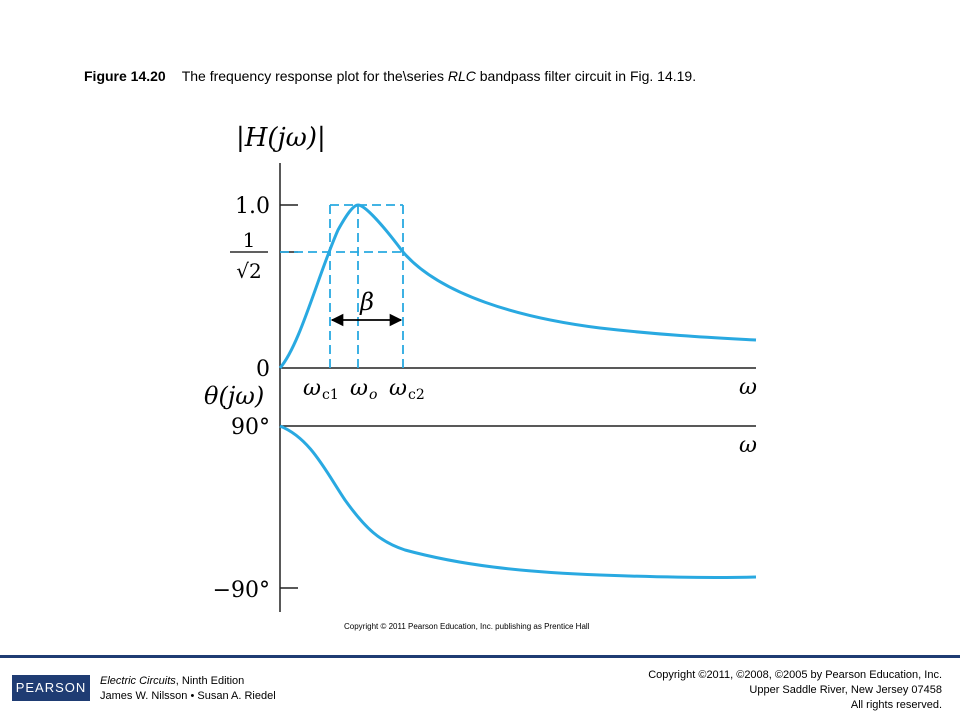  Describe the element at coordinates (517, 286) in the screenshot. I see `magnitude-curve` at that location.